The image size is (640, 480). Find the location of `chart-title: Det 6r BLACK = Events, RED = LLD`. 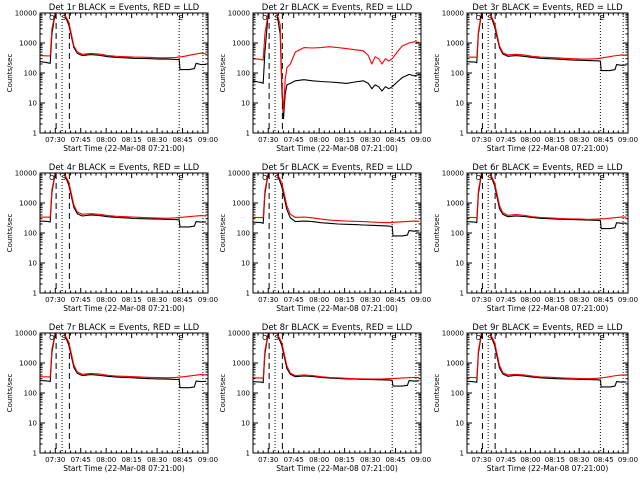

chart-title: Det 6r BLACK = Events, RED = LLD is located at coordinates (547, 168).